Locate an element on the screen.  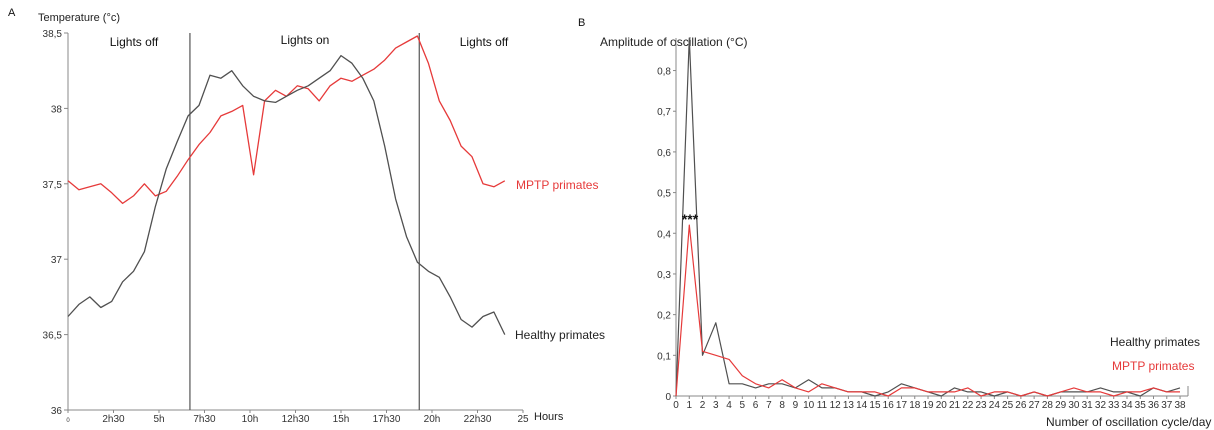
region-label-lights-off-1: Lights off is located at coordinates (134, 42).